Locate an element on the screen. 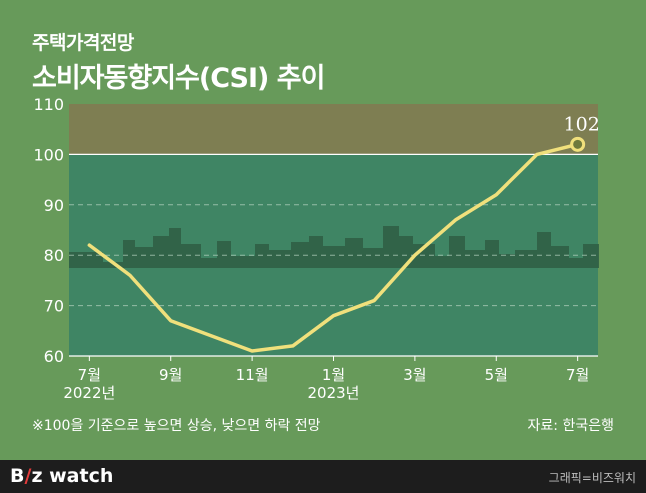 This screenshot has width=646, height=493. data-label: 102 is located at coordinates (582, 124).